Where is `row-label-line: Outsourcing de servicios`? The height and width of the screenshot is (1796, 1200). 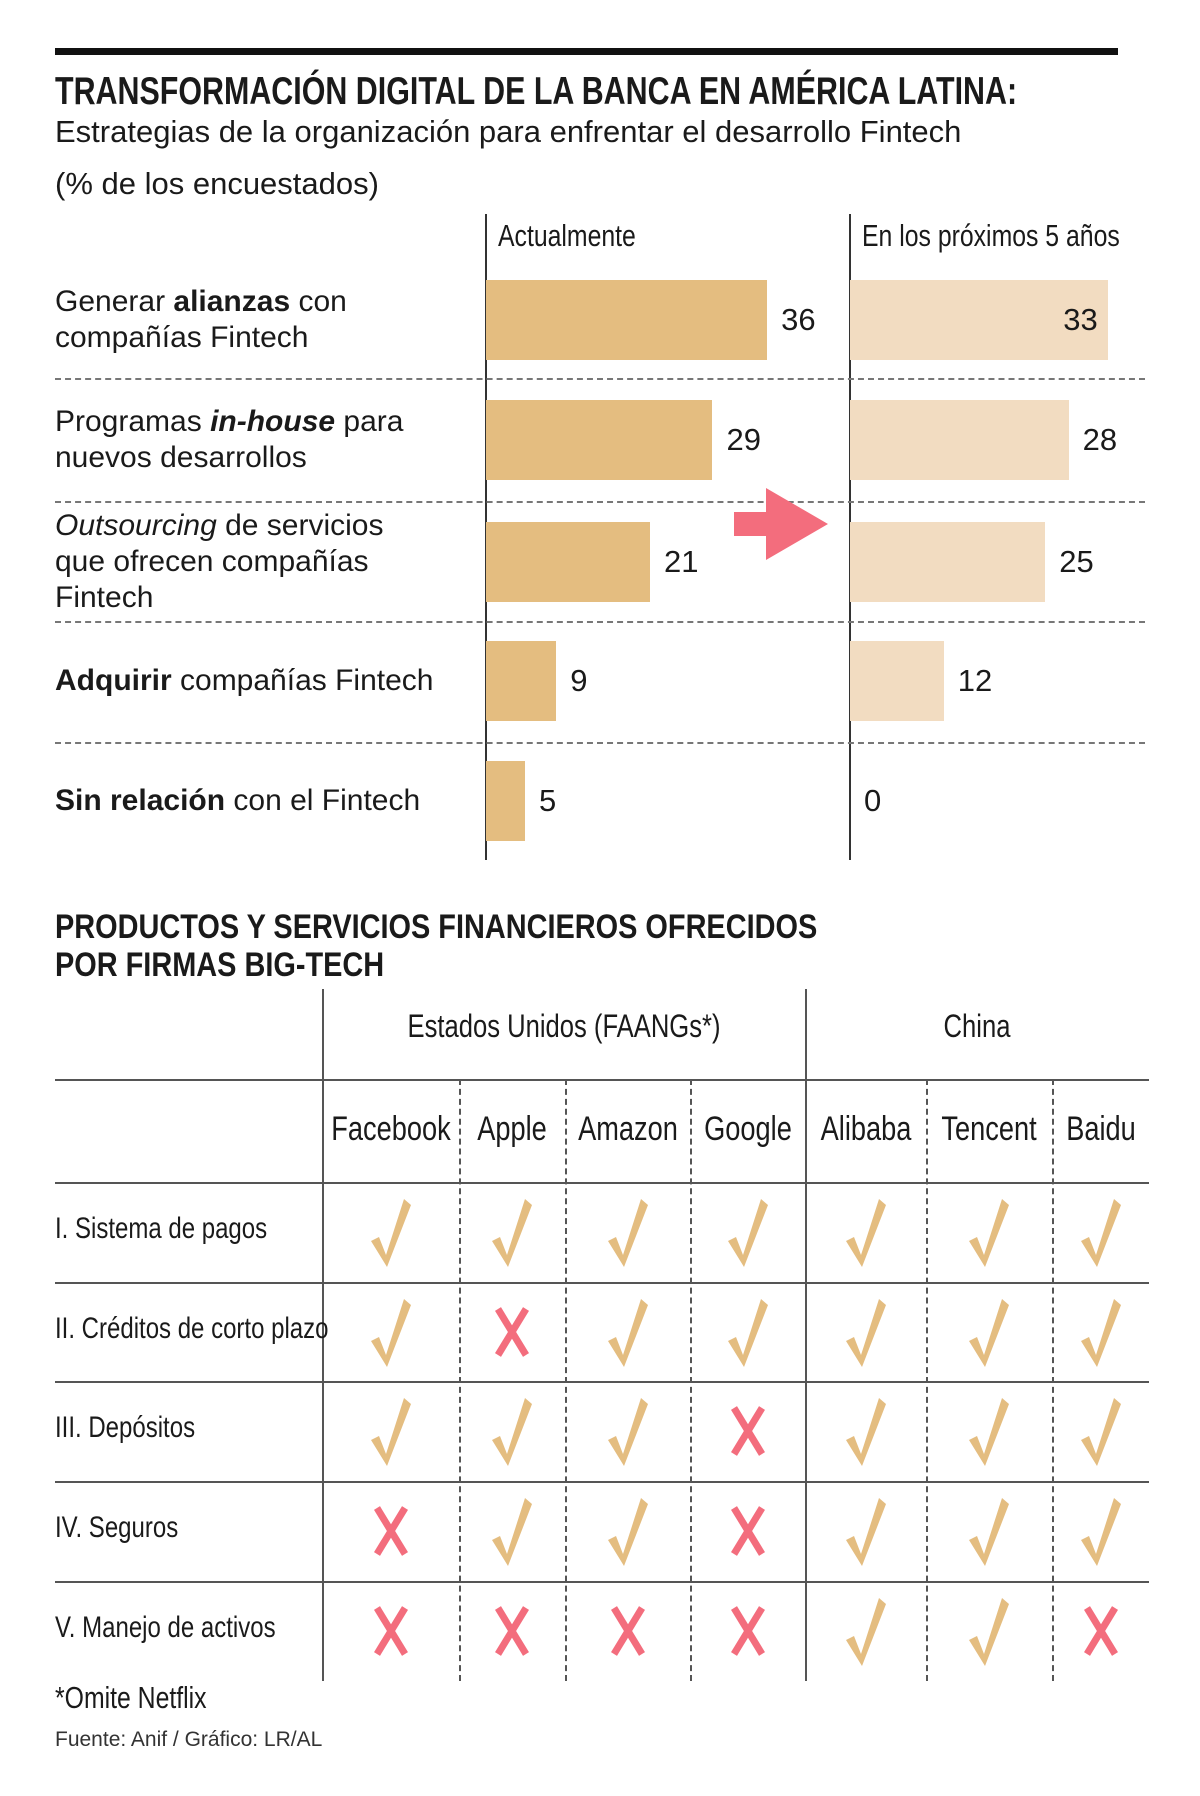
row-label-line: Outsourcing de servicios is located at coordinates (219, 526).